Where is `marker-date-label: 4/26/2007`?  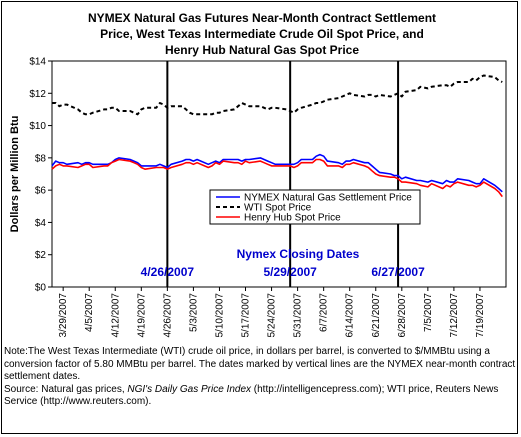
marker-date-label: 4/26/2007 is located at coordinates (168, 272).